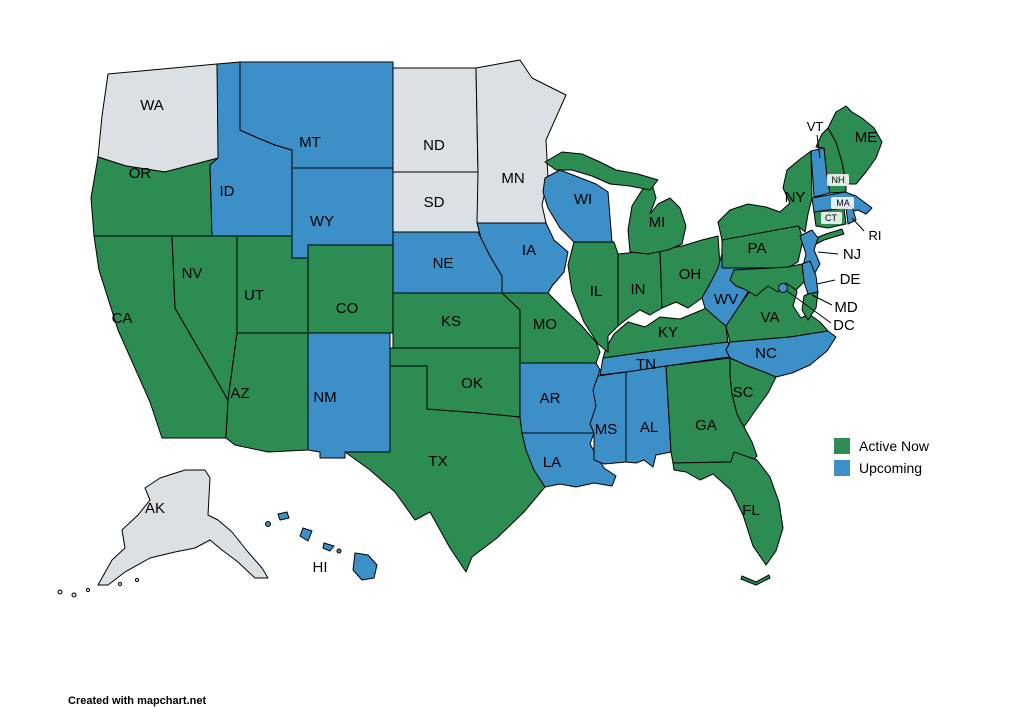  What do you see at coordinates (766, 353) in the screenshot?
I see `state-label-nc: NC` at bounding box center [766, 353].